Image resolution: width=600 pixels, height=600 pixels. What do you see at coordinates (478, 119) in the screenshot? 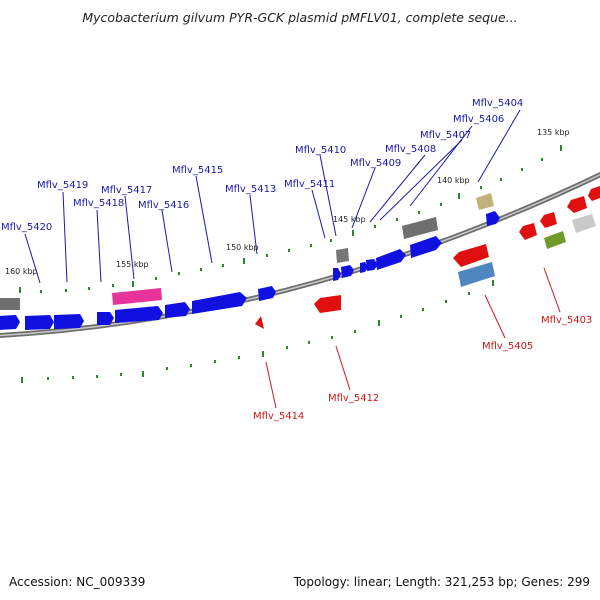
I see `gene-label-5406: Mflv_5406` at bounding box center [478, 119].